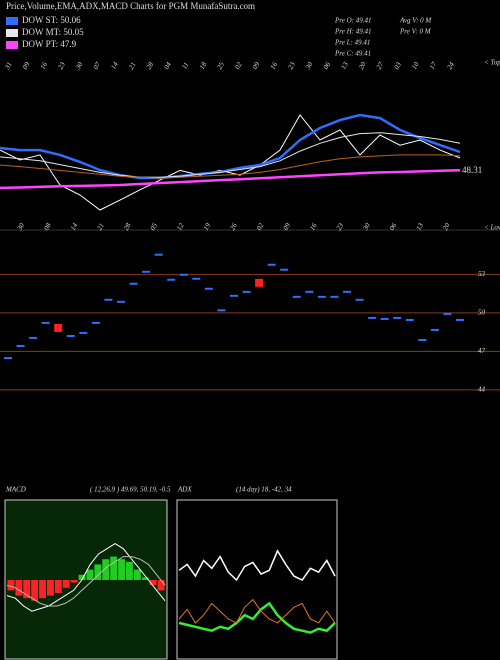 This screenshot has height=660, width=500. Describe the element at coordinates (49, 44) in the screenshot. I see `legend-label: DOW PT: 47.9` at that location.